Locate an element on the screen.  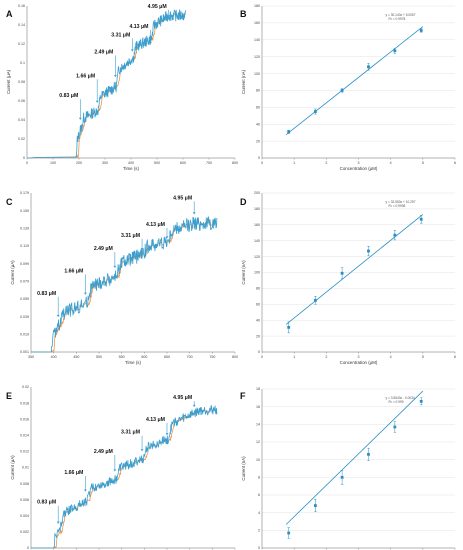
y-tick-label: 14 is located at coordinates (258, 425).